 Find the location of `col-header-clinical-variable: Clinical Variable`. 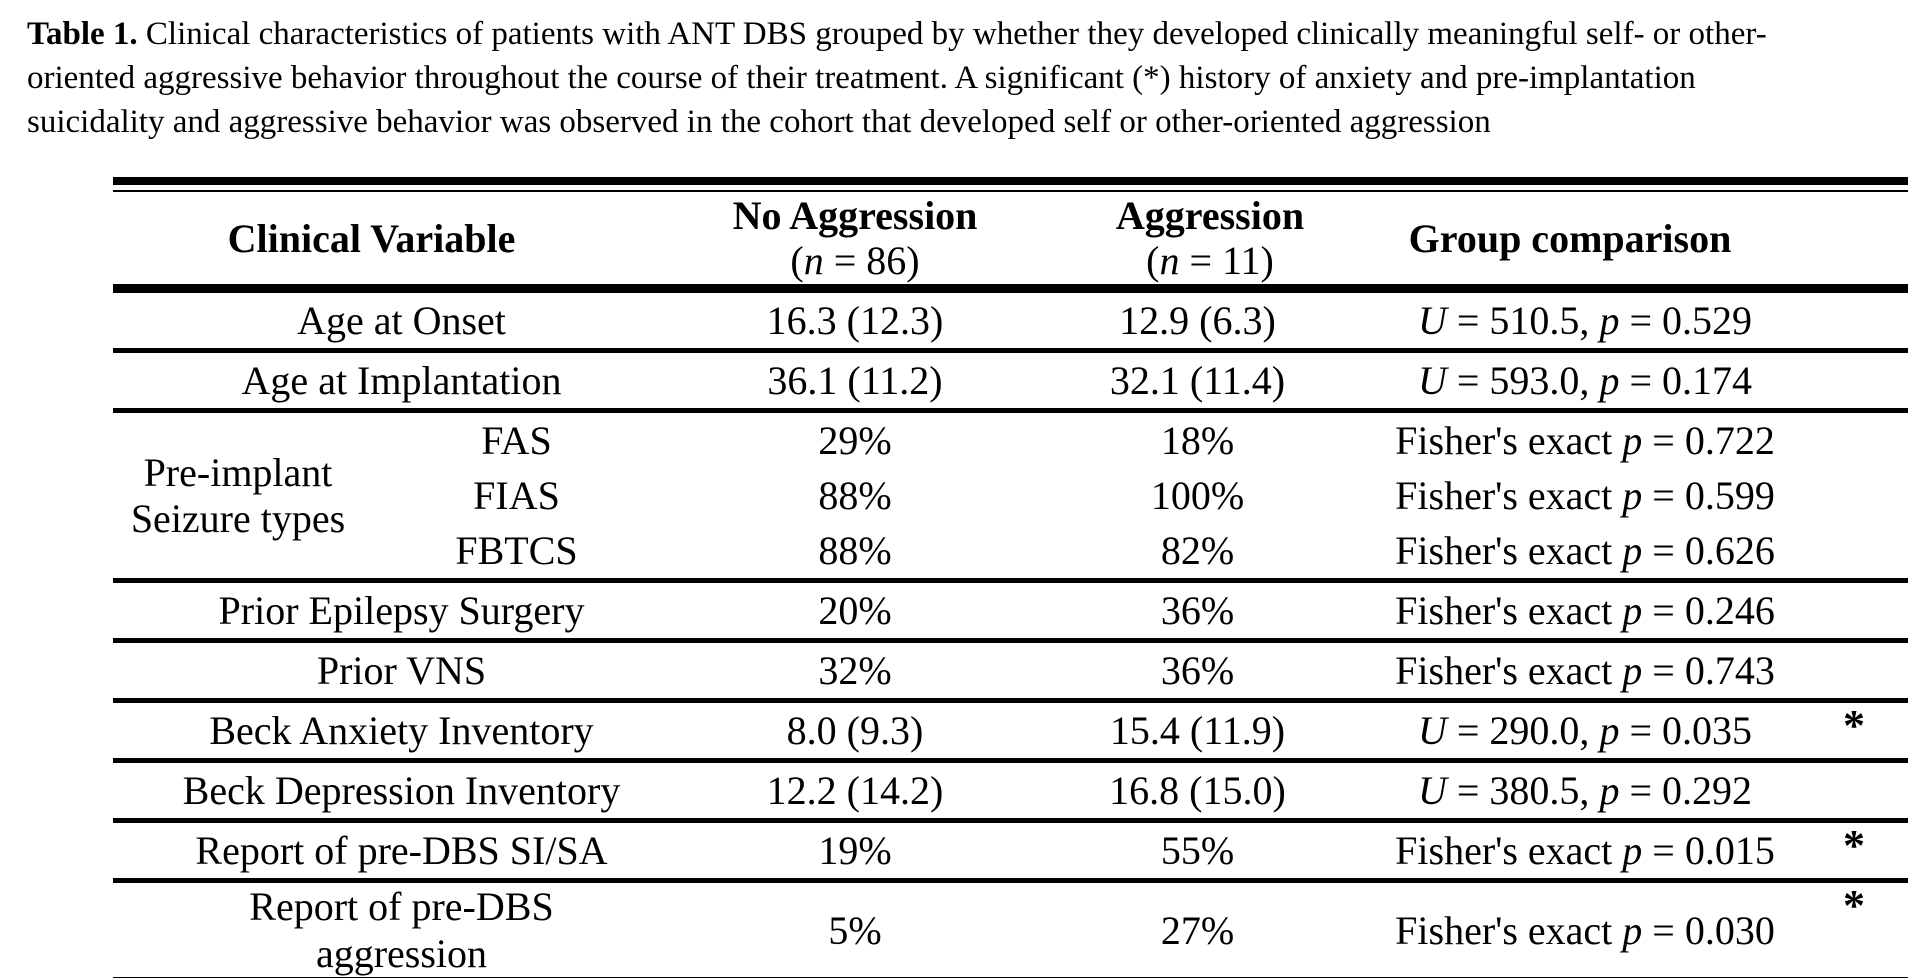

col-header-clinical-variable: Clinical Variable is located at coordinates (371, 242).